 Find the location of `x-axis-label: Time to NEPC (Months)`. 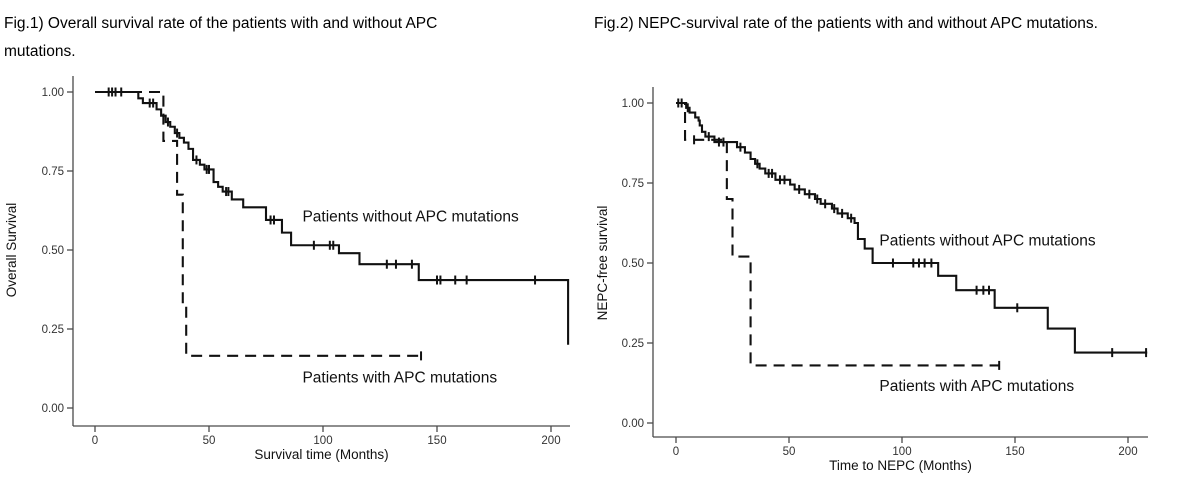

x-axis-label: Time to NEPC (Months) is located at coordinates (900, 465).